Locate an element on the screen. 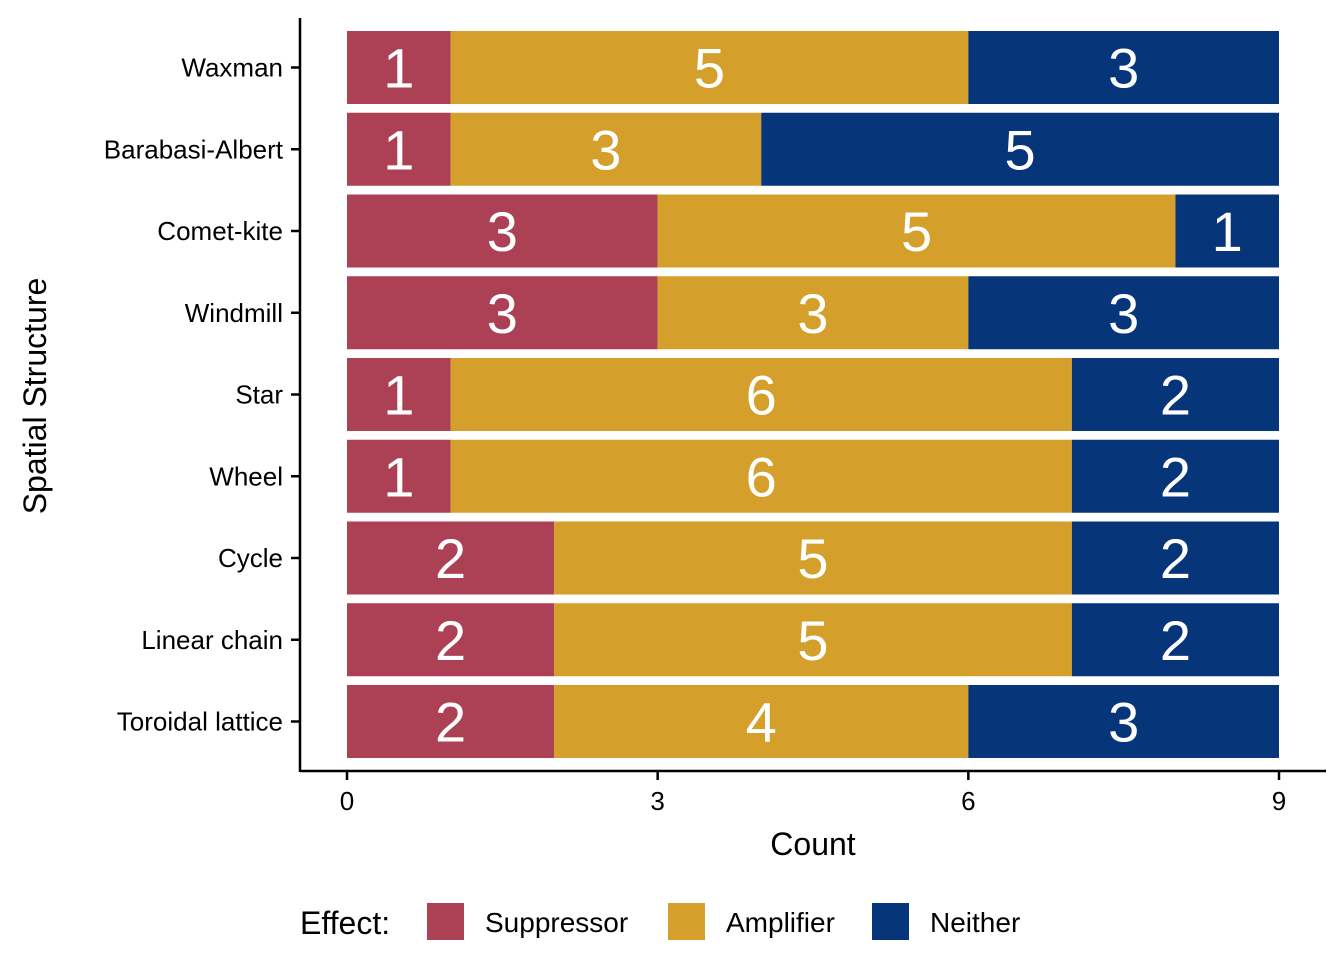  legend: Effect: Suppressor Amplifier Neither is located at coordinates (660, 922).